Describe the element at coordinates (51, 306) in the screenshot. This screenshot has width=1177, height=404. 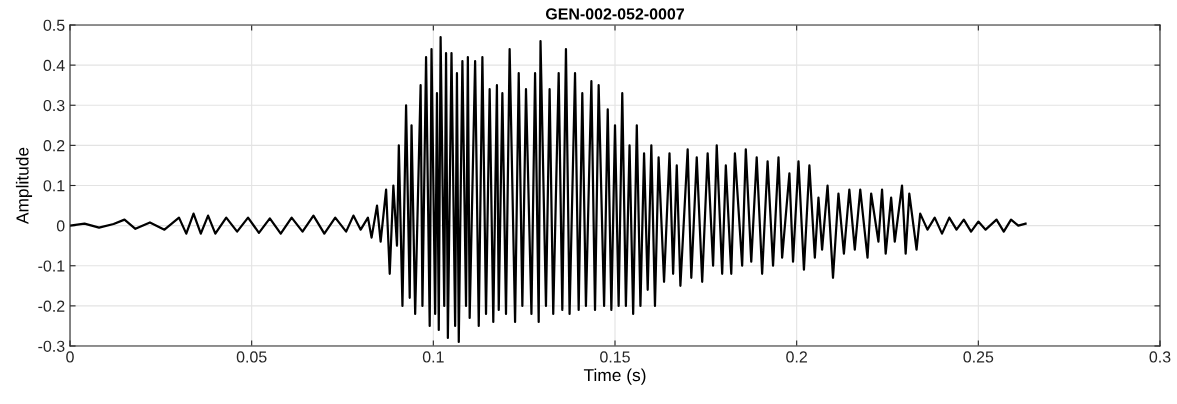
I see `y-tick-label: -0.2` at that location.